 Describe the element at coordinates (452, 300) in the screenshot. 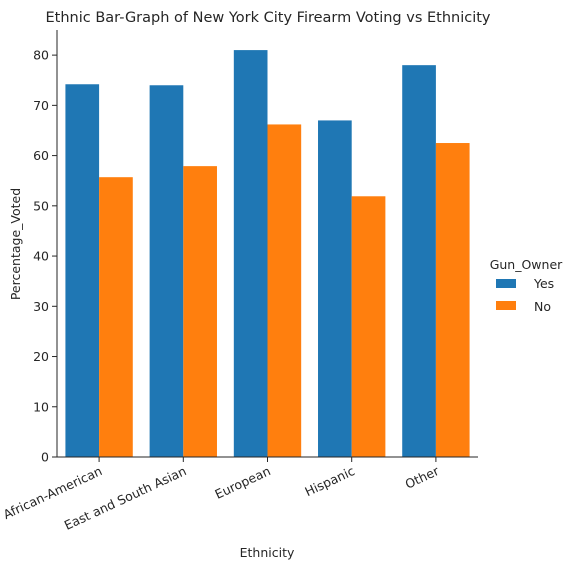

I see `bar-no-other` at that location.